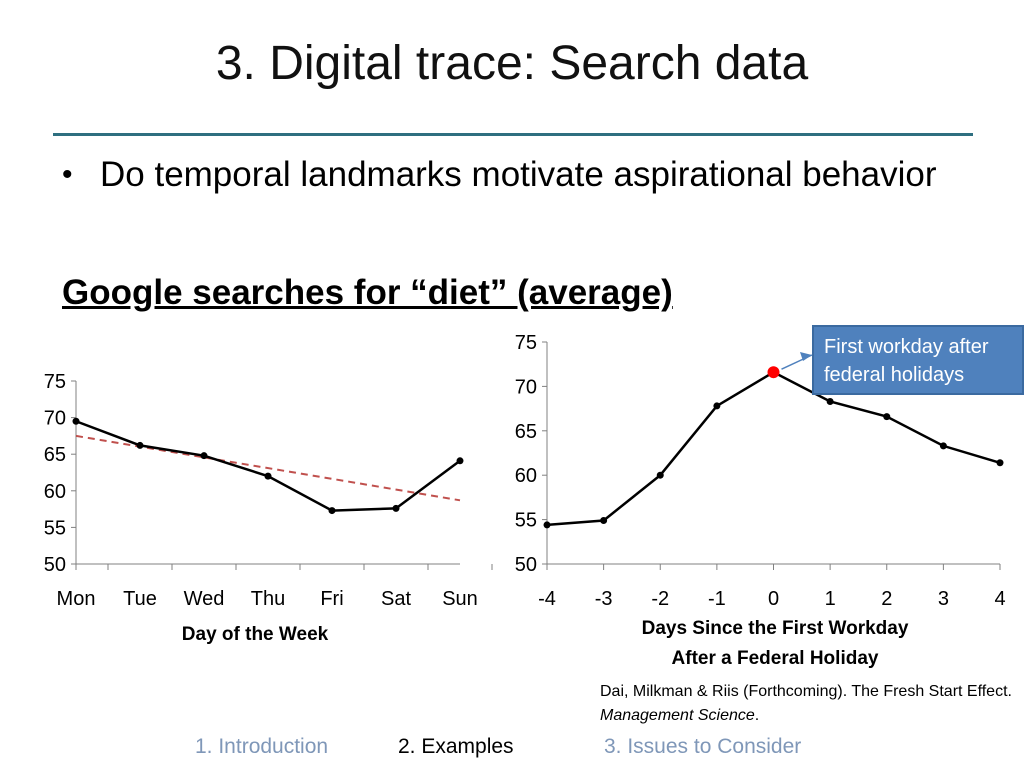 This screenshot has width=1024, height=768. What do you see at coordinates (806, 356) in the screenshot?
I see `chart2-callout-arrowhead` at bounding box center [806, 356].